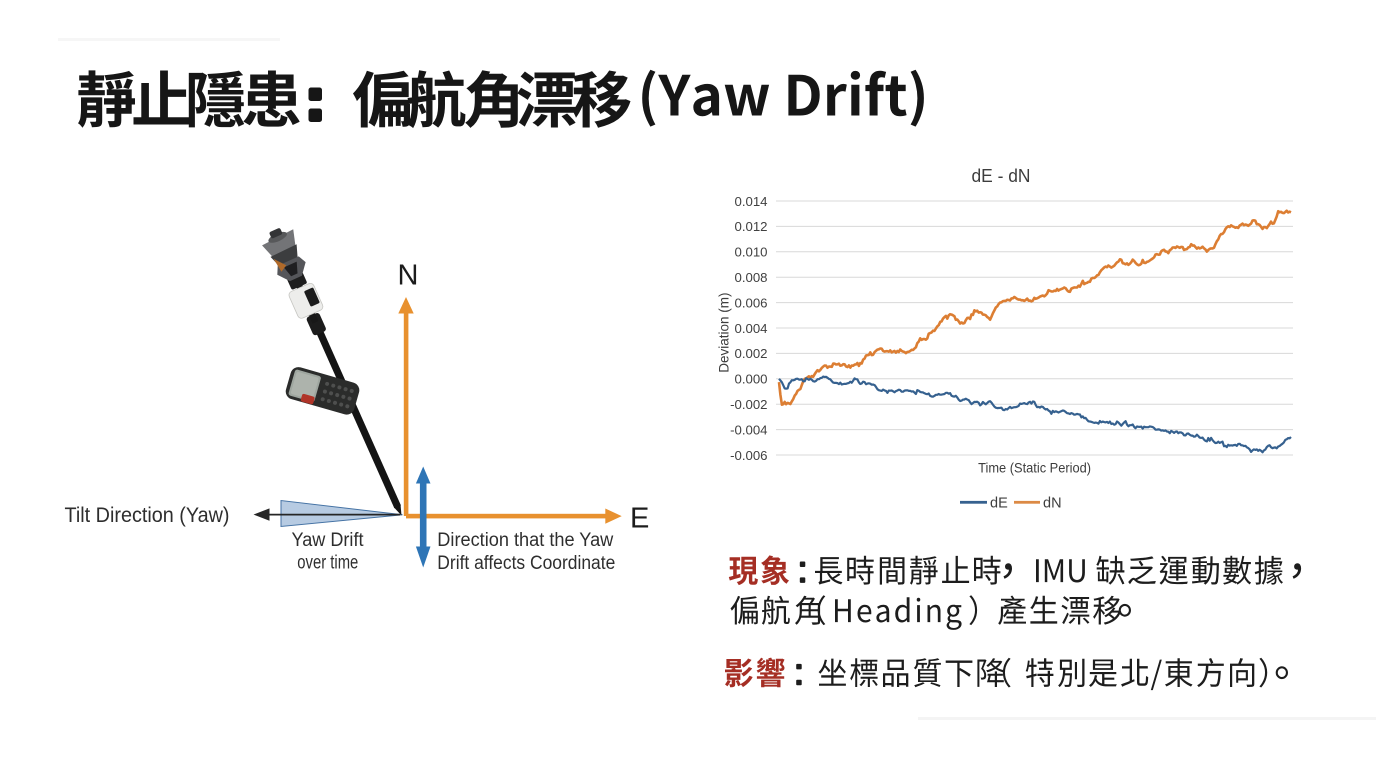  Describe the element at coordinates (526, 563) in the screenshot. I see `svg-text: Drift affects Coordinate` at that location.